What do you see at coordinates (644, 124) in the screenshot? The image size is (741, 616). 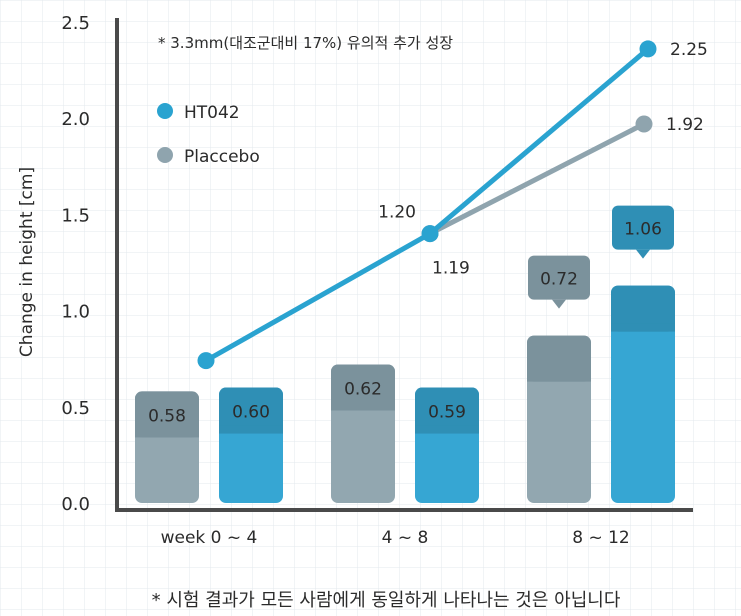 I see `placebo-line-point` at bounding box center [644, 124].